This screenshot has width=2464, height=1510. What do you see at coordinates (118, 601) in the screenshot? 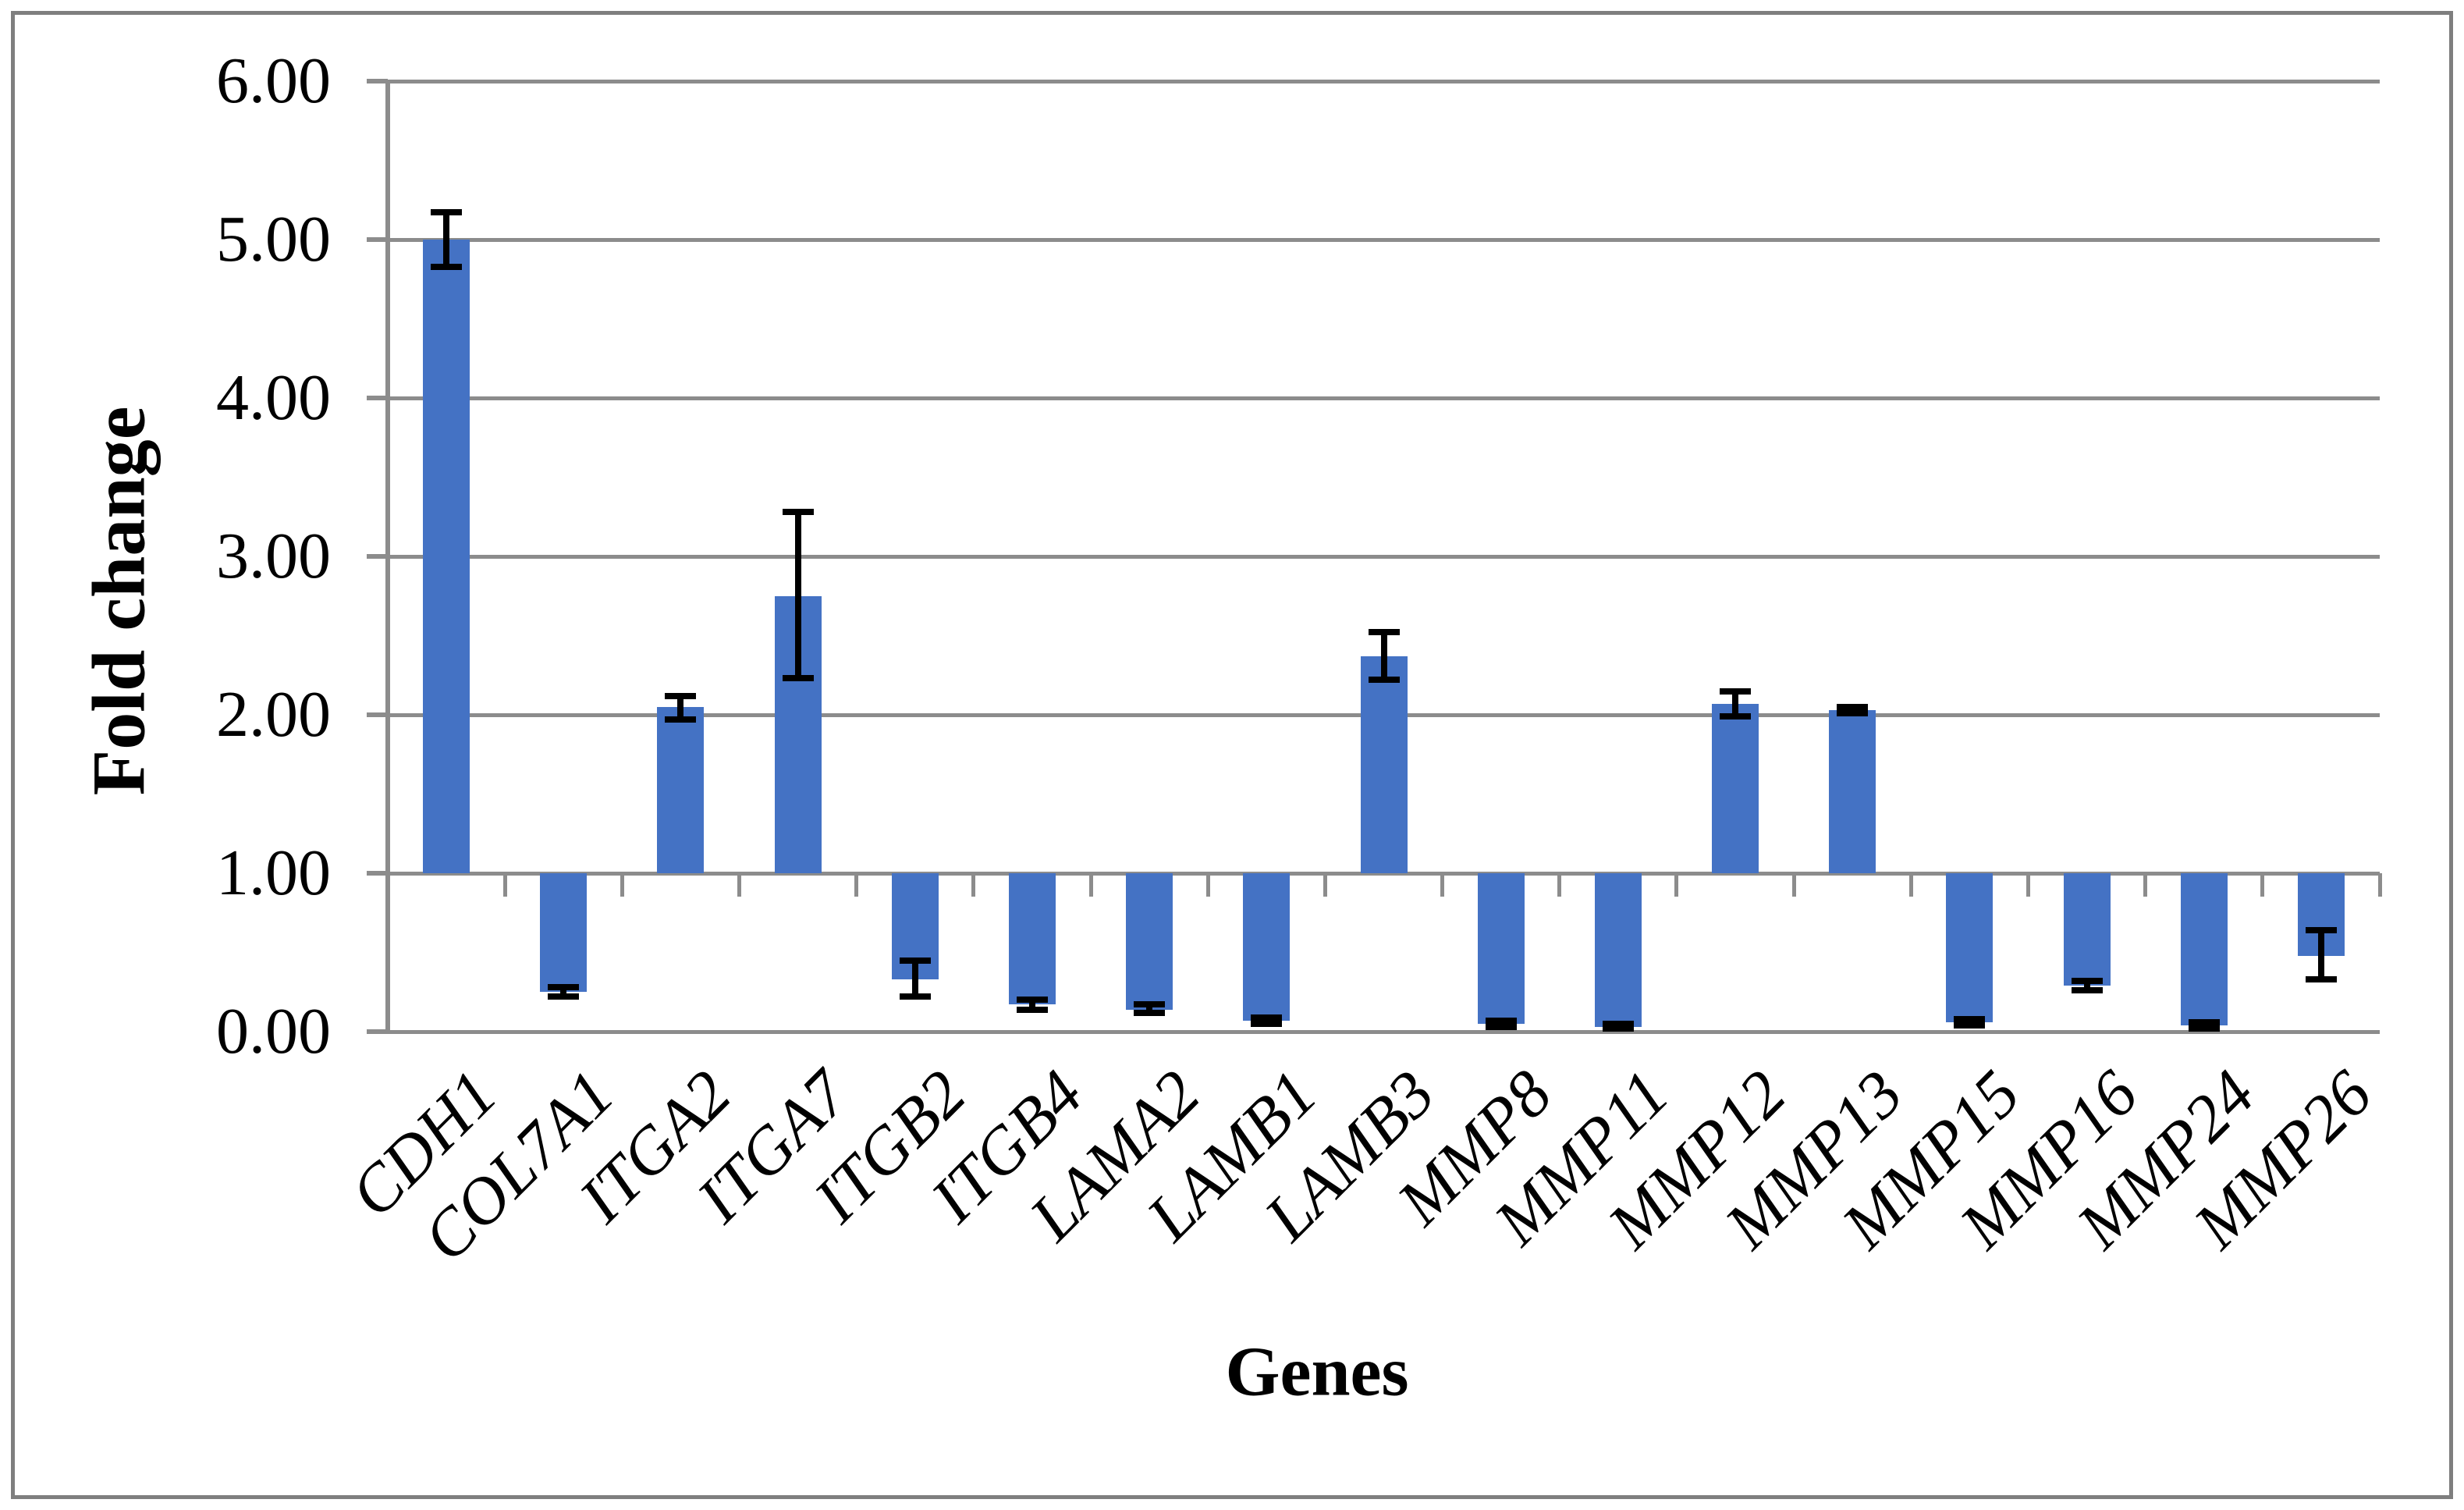
I see `y-axis-title: Fold change` at bounding box center [118, 601].